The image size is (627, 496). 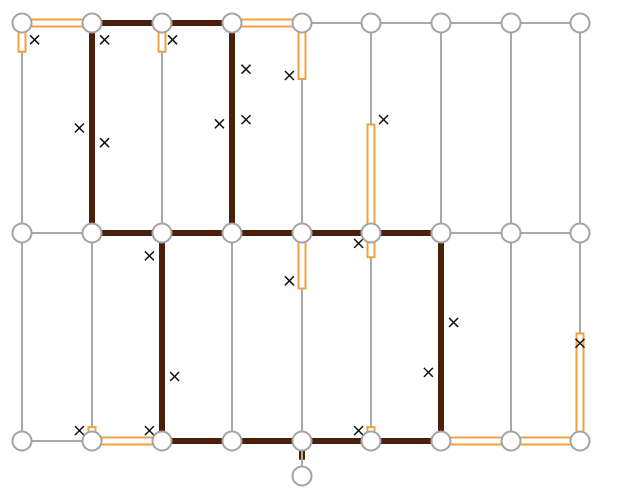 What do you see at coordinates (302, 476) in the screenshot?
I see `exit-node` at bounding box center [302, 476].